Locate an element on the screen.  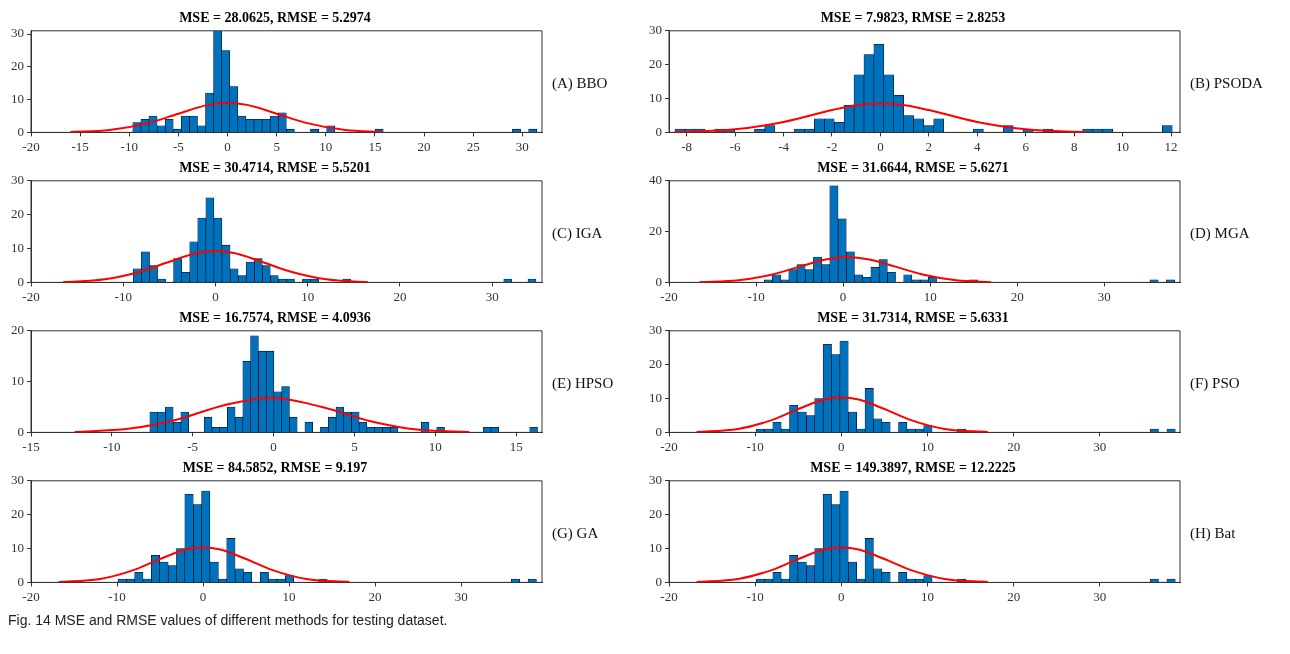
text: (G) GA is located at coordinates (575, 533).